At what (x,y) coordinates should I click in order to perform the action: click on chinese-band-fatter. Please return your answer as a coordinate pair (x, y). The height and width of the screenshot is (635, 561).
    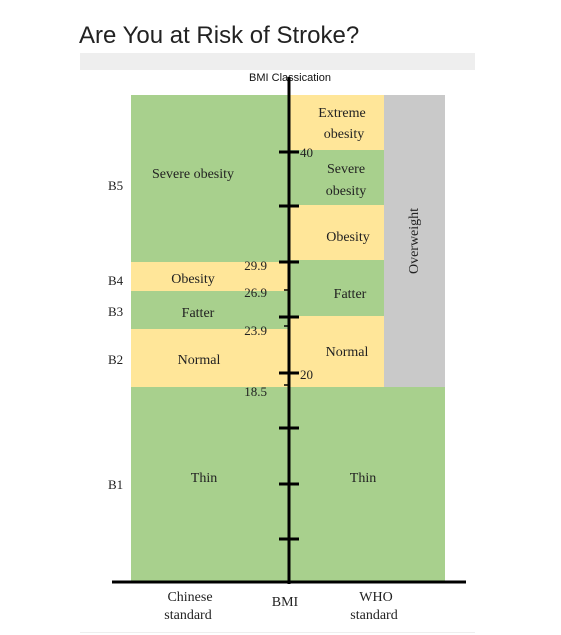
    Looking at the image, I should click on (210, 310).